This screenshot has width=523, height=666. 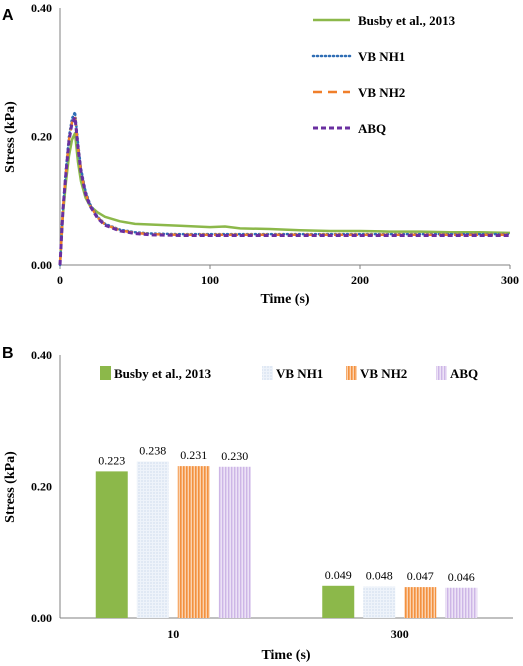 What do you see at coordinates (383, 74) in the screenshot?
I see `panel-a-legend: Busby et al., 2013 VB NH1 VB NH2 ABQ` at bounding box center [383, 74].